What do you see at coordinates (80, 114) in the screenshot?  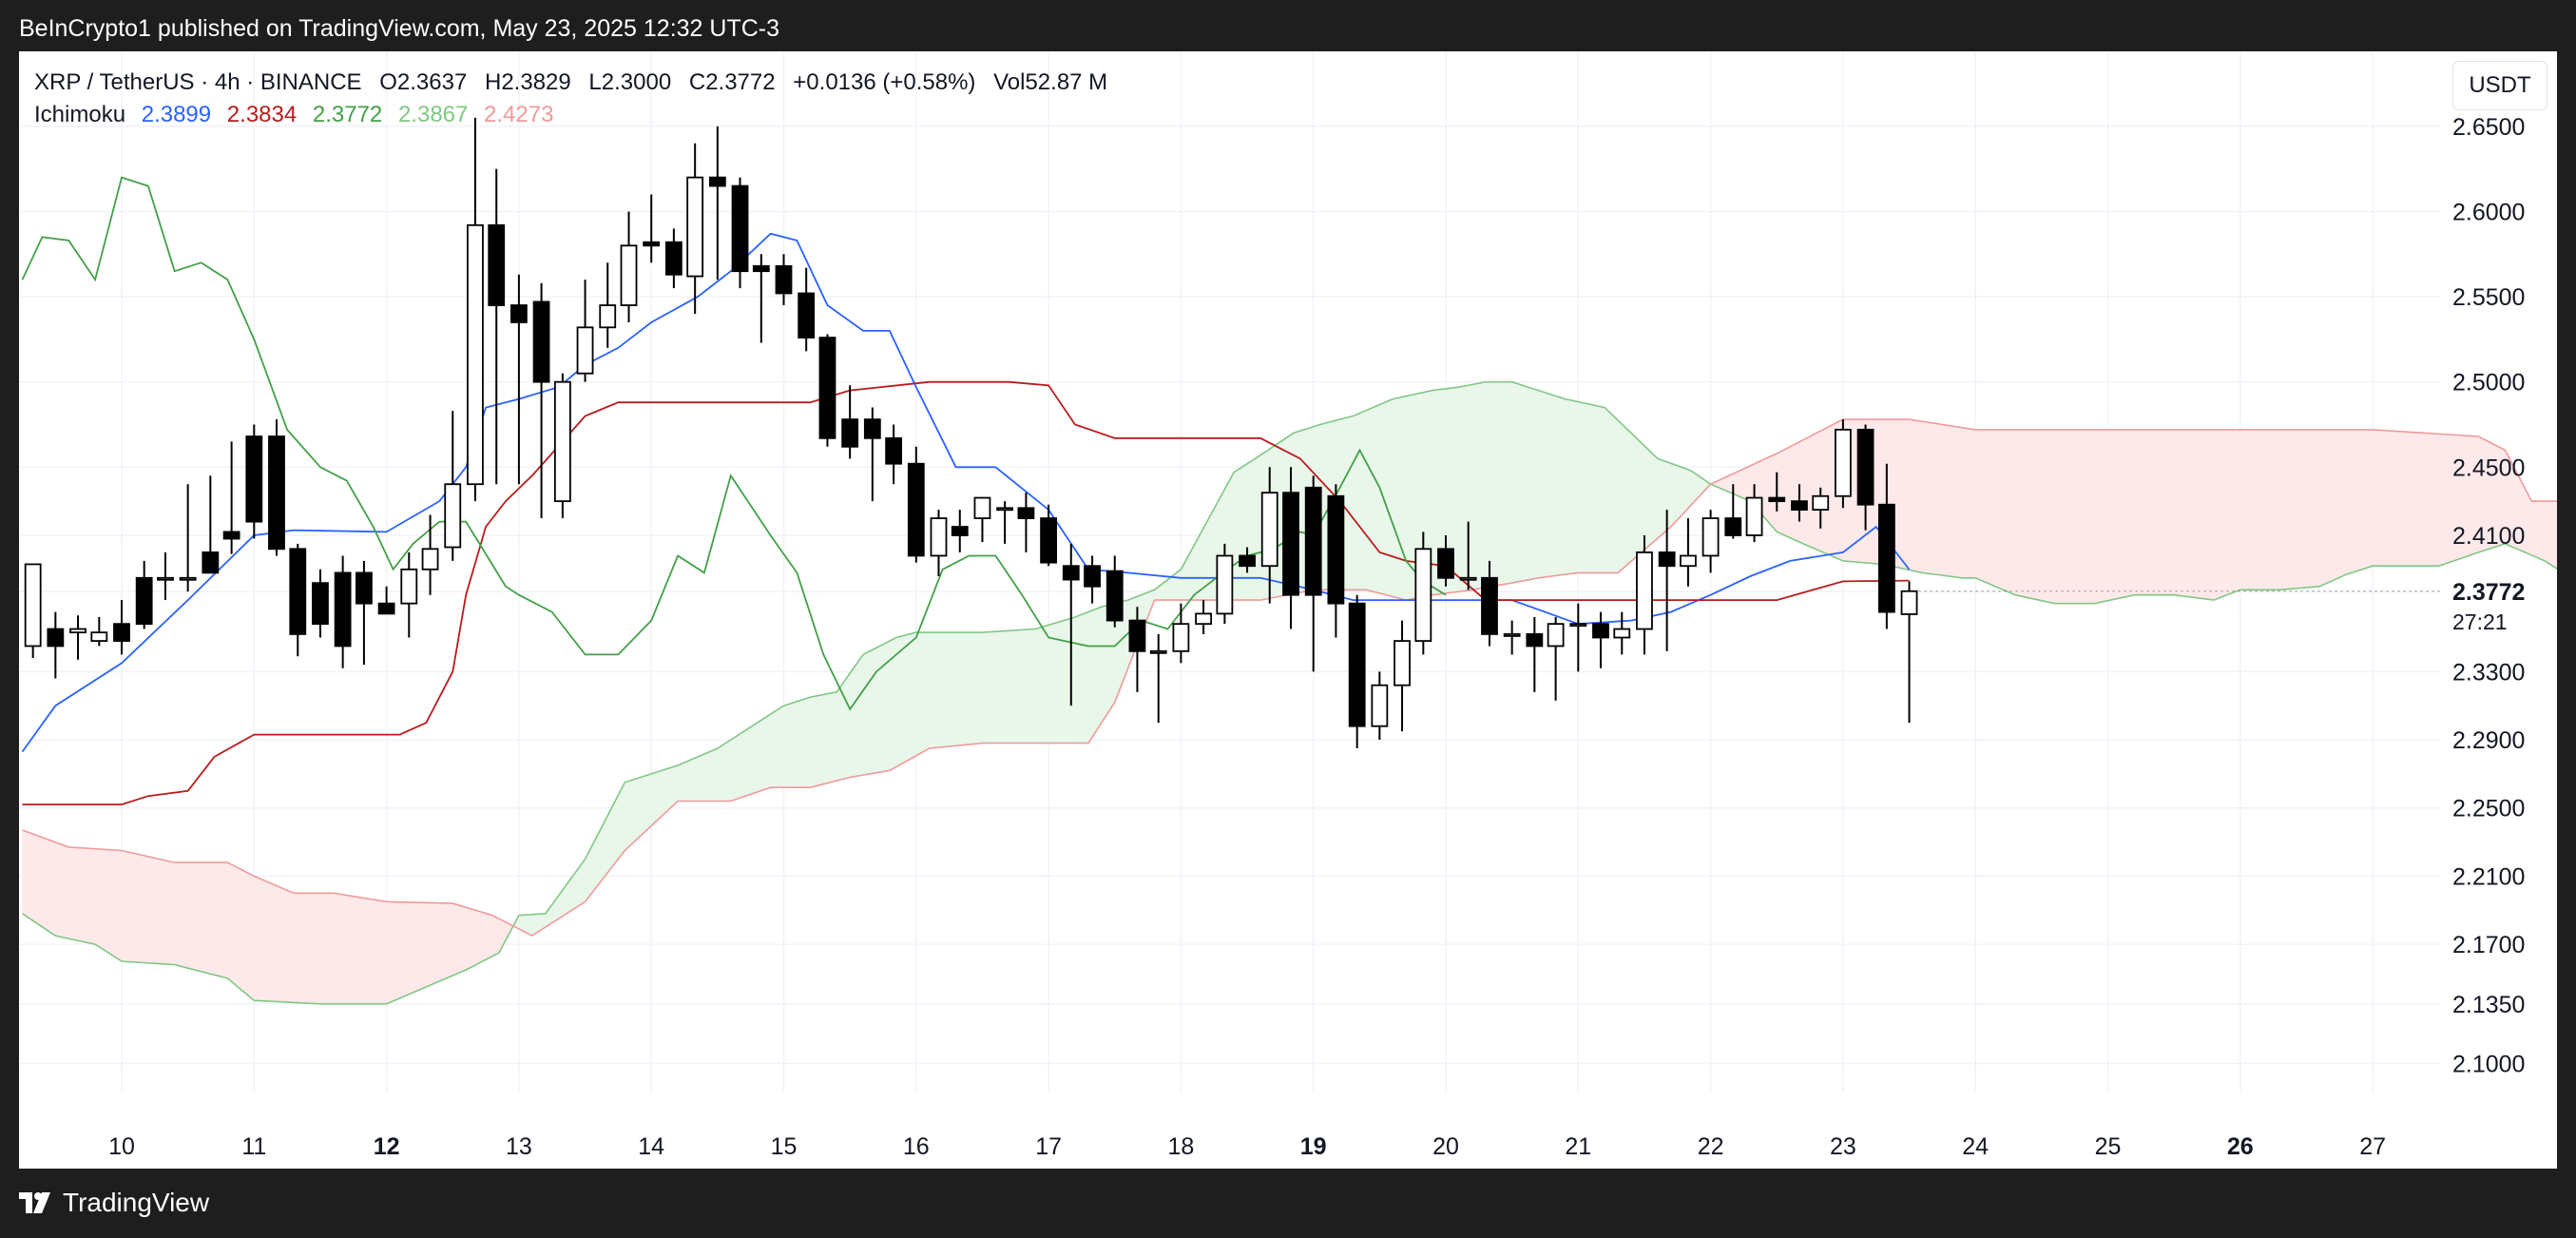 I see `indicator-name: Ichimoku` at bounding box center [80, 114].